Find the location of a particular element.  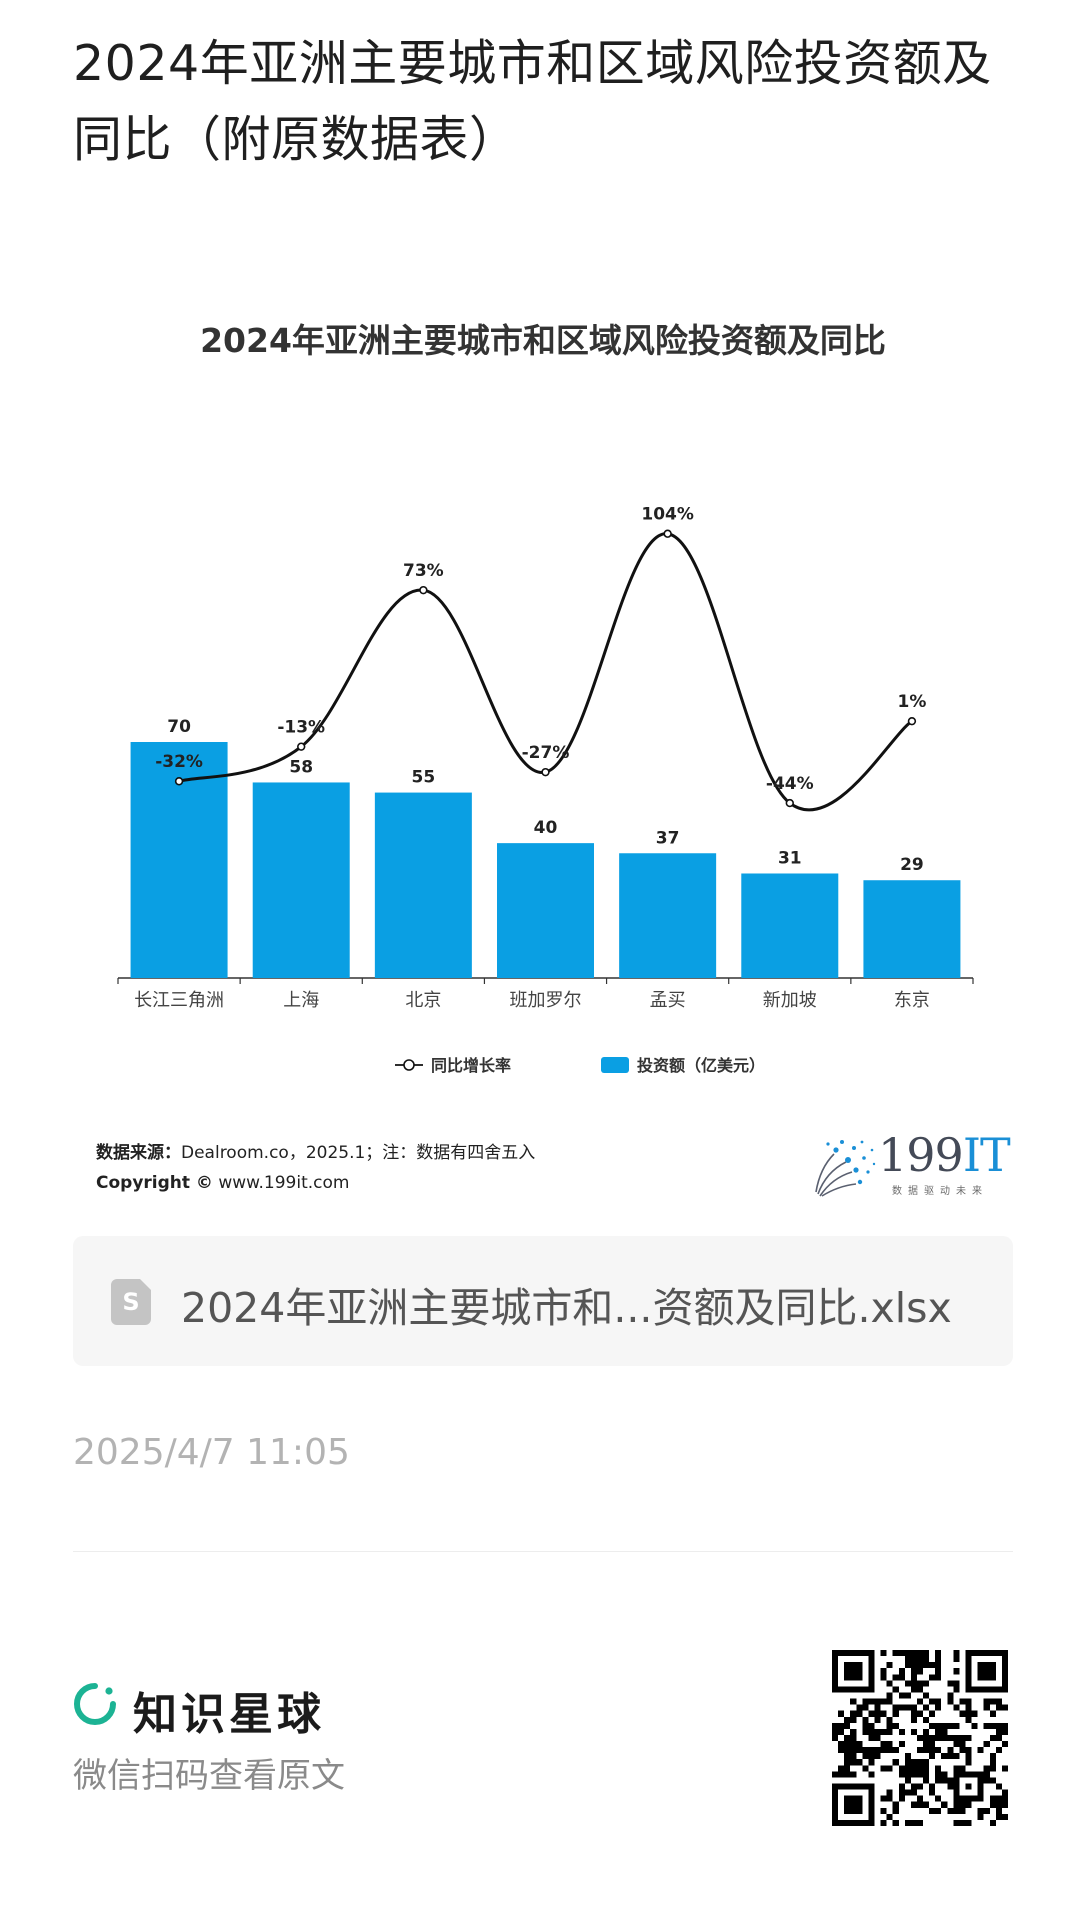

brand-slogan: 数据驱动未来 is located at coordinates (940, 1191).